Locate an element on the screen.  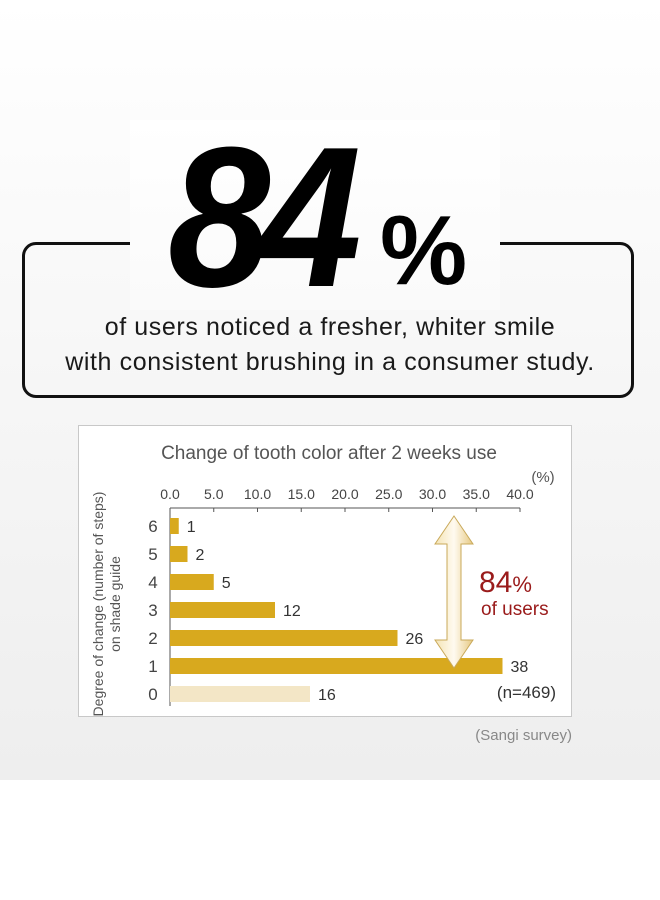
x-tick-label: 30.0 is located at coordinates (432, 494).